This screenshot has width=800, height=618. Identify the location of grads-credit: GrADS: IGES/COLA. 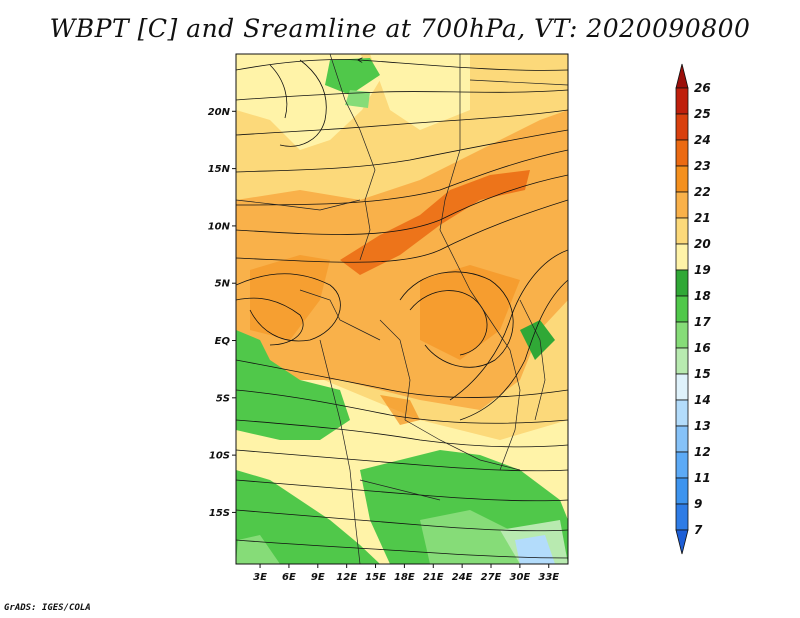
(47, 608).